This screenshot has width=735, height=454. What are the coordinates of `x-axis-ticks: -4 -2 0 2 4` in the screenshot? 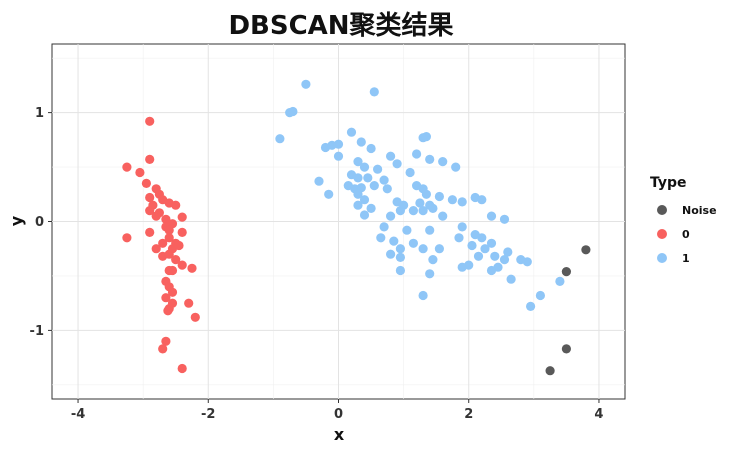 It's located at (337, 410).